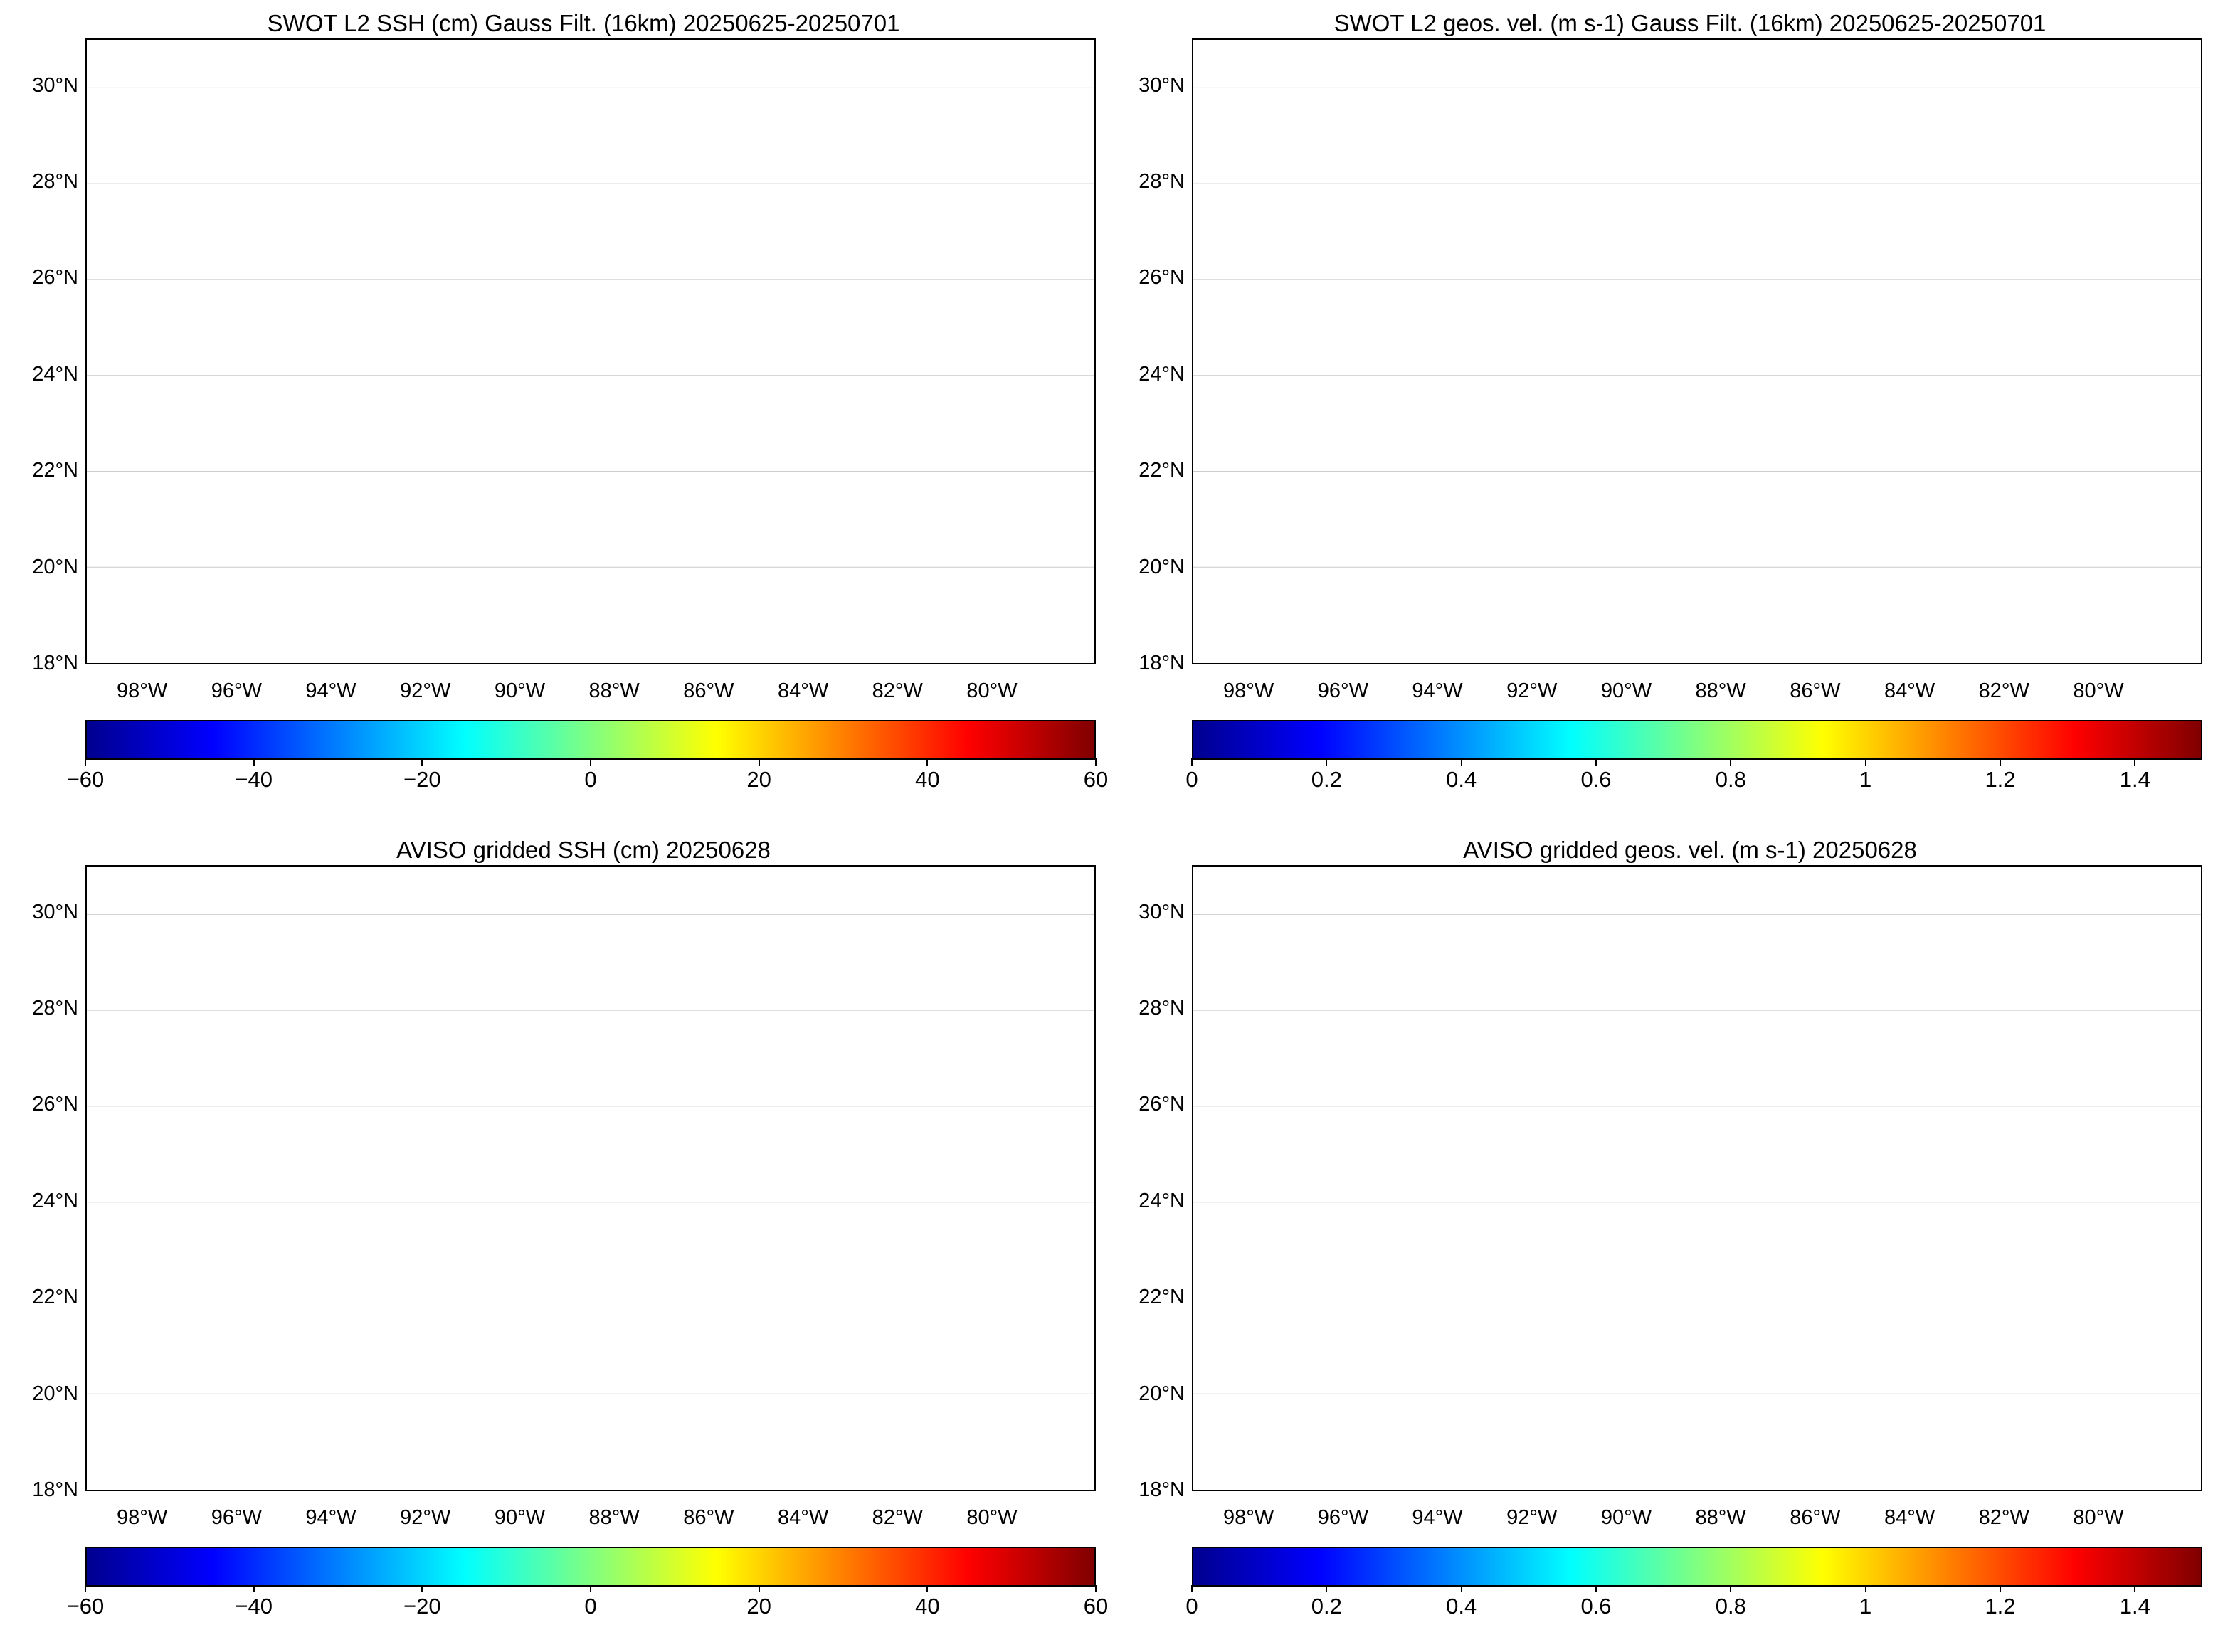  What do you see at coordinates (1596, 1606) in the screenshot?
I see `colorbar-tick-label: 0.6` at bounding box center [1596, 1606].